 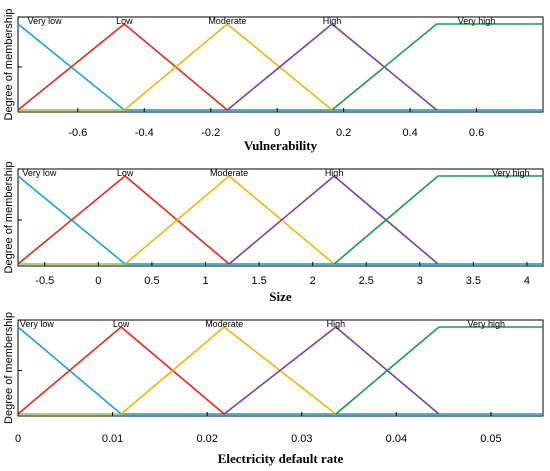 What do you see at coordinates (281, 145) in the screenshot?
I see `x-axis-label: Vulnerability` at bounding box center [281, 145].